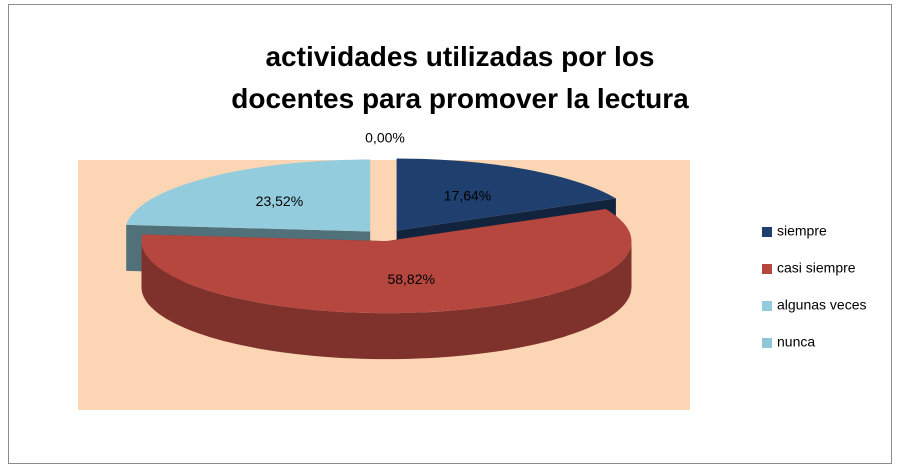 This screenshot has width=904, height=464. What do you see at coordinates (802, 231) in the screenshot?
I see `legend-label: siempre` at bounding box center [802, 231].